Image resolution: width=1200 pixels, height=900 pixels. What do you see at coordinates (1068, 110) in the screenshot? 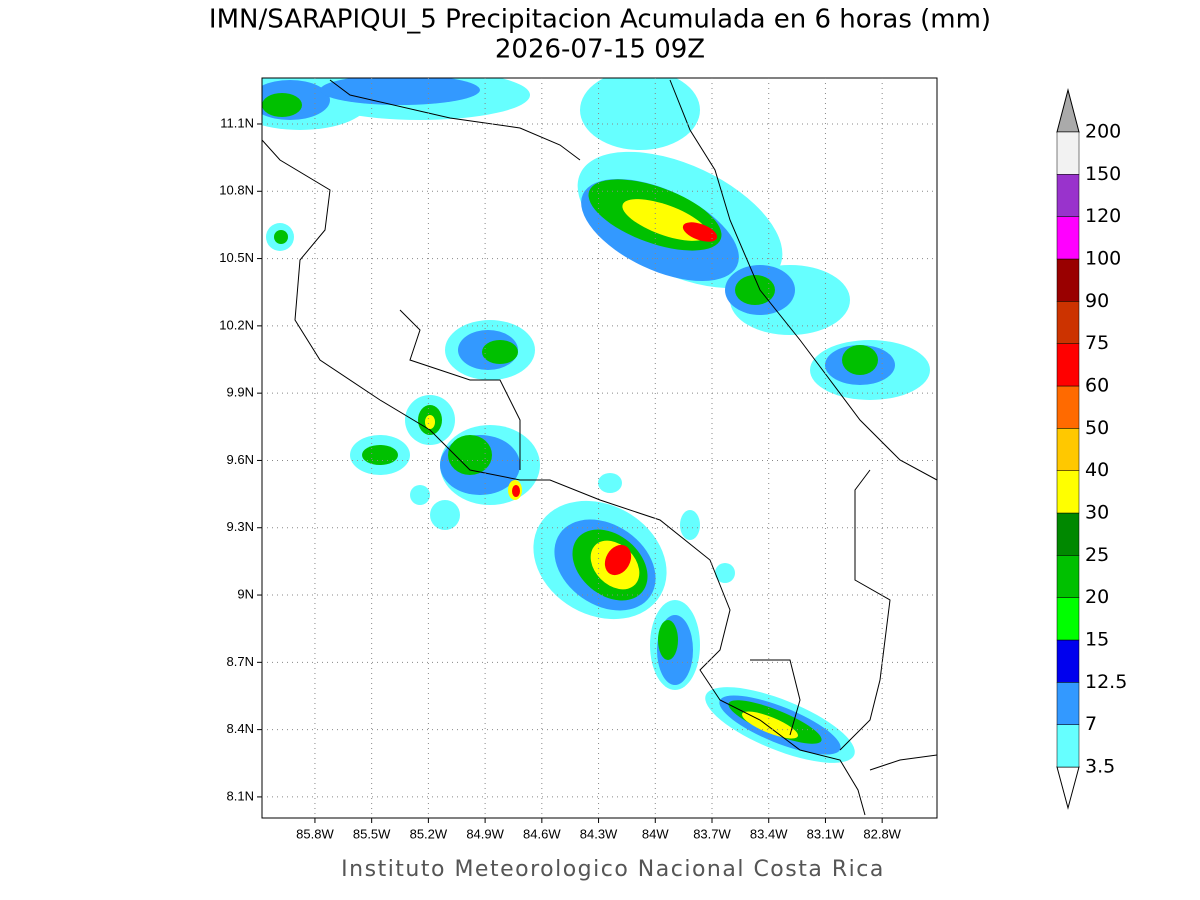
I see `colorbar-over` at bounding box center [1068, 110].